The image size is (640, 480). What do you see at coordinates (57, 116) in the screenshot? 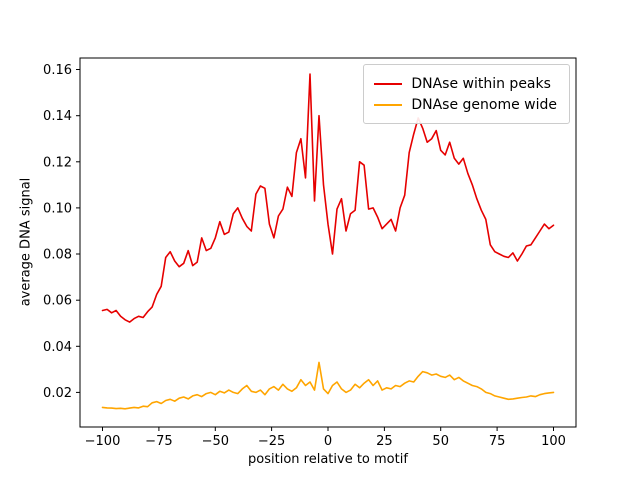
I see `y-tick-label: 0.14` at bounding box center [57, 116].